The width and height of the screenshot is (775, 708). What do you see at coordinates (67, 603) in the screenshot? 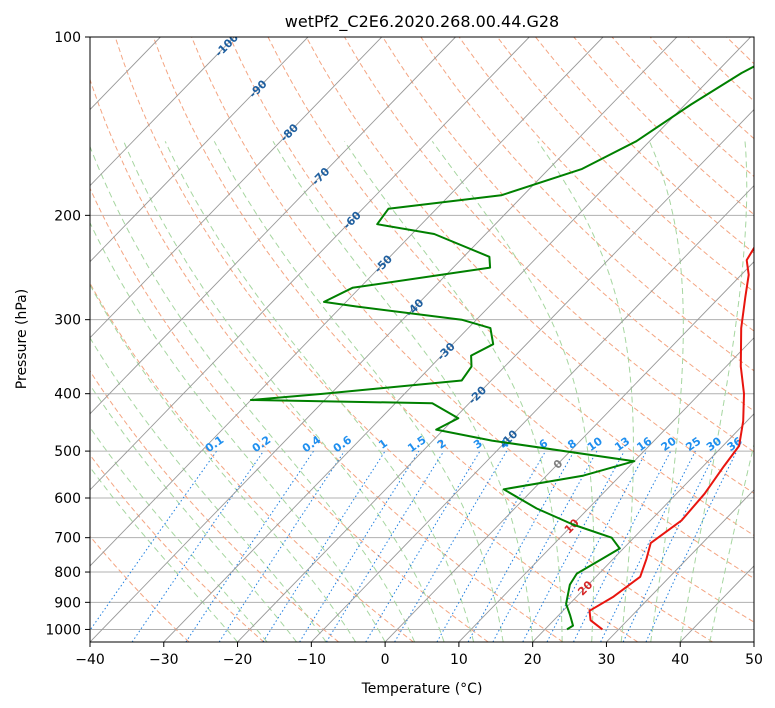
I see `y-tick-label: 900` at bounding box center [67, 603].